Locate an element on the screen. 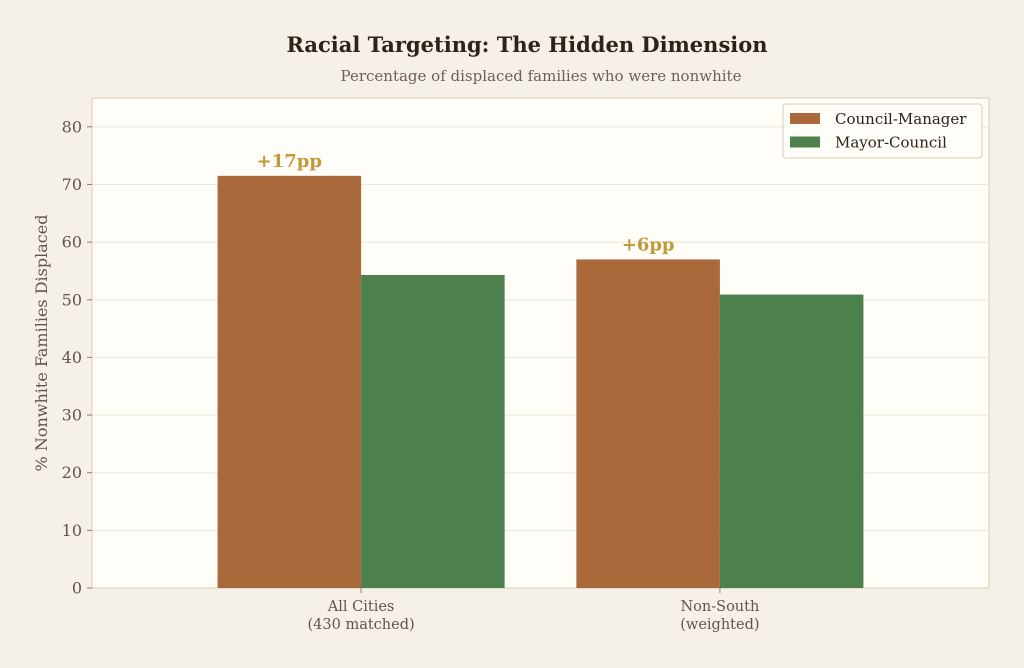 This screenshot has width=1024, height=668. y-tick-label: 40 is located at coordinates (72, 357).